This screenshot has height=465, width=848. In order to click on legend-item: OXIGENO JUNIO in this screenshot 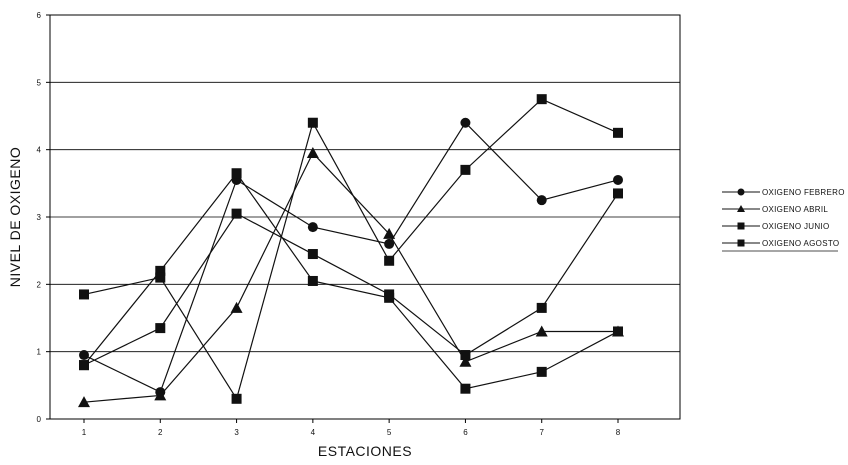, I will do `click(775, 226)`.